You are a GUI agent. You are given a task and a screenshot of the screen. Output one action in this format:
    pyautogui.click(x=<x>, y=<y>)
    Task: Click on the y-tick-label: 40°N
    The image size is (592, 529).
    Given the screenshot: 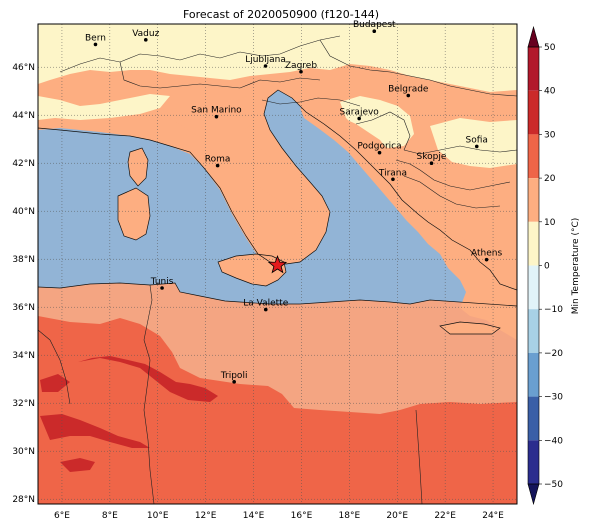 What is the action you would take?
    pyautogui.click(x=23, y=212)
    